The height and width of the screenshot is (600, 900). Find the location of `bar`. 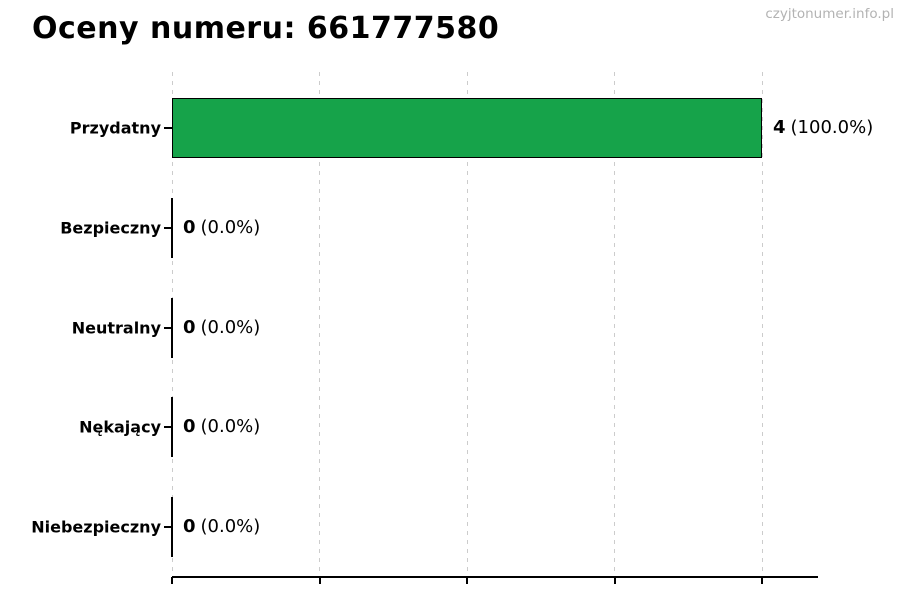

bar is located at coordinates (467, 128).